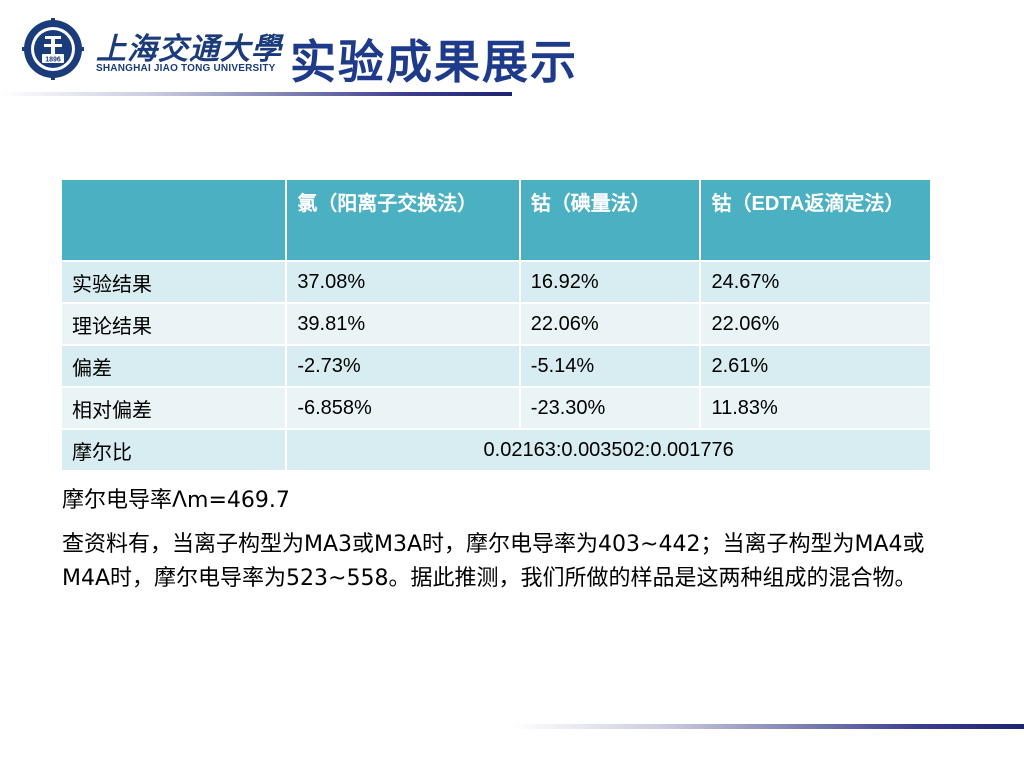  I want to click on table-cell: 11.83%, so click(815, 408).